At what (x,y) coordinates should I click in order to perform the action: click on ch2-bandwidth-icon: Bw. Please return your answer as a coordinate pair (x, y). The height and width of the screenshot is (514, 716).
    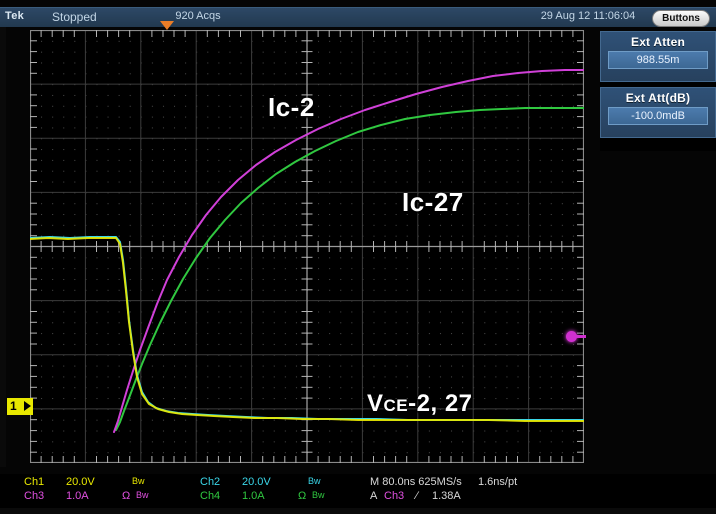
    Looking at the image, I should click on (314, 481).